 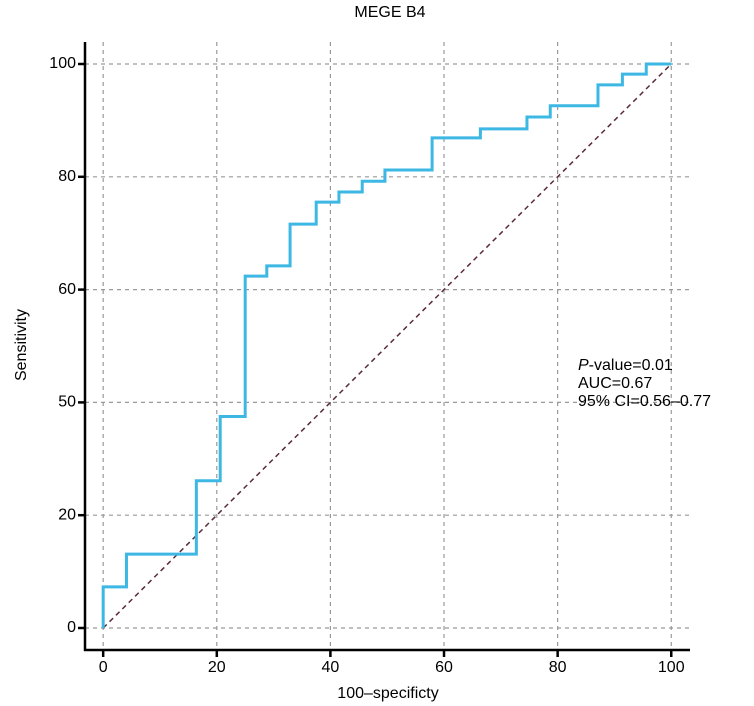 What do you see at coordinates (558, 667) in the screenshot?
I see `x-tick-label: 80` at bounding box center [558, 667].